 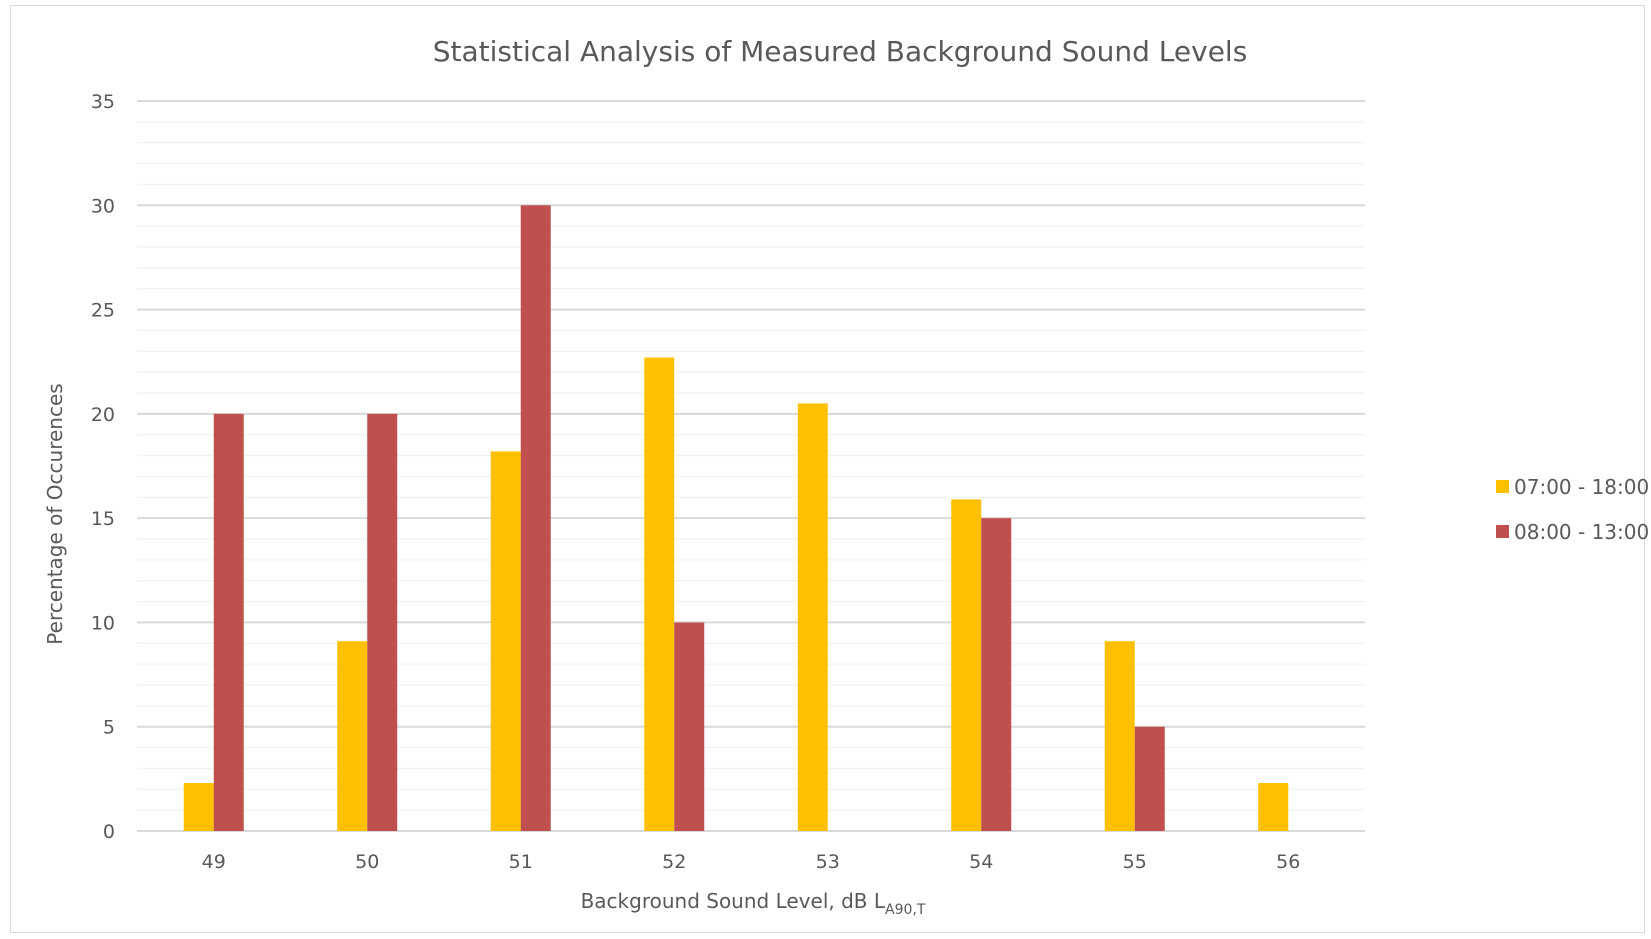 I want to click on x-tick-label: 50, so click(x=367, y=862).